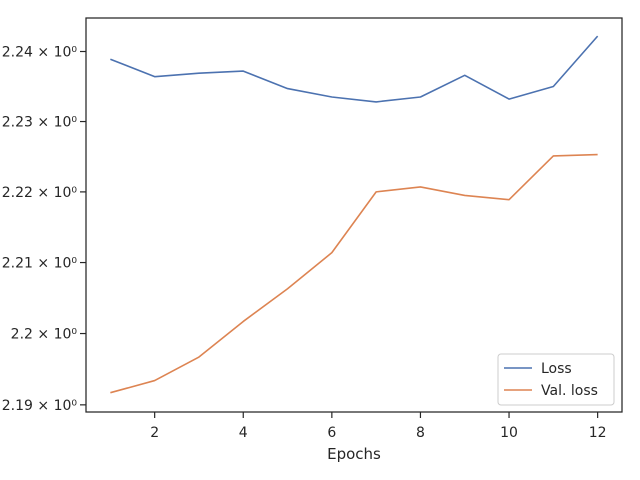 This screenshot has width=640, height=480. What do you see at coordinates (40, 193) in the screenshot?
I see `y-tick-label: 2.22 × 10⁰` at bounding box center [40, 193].